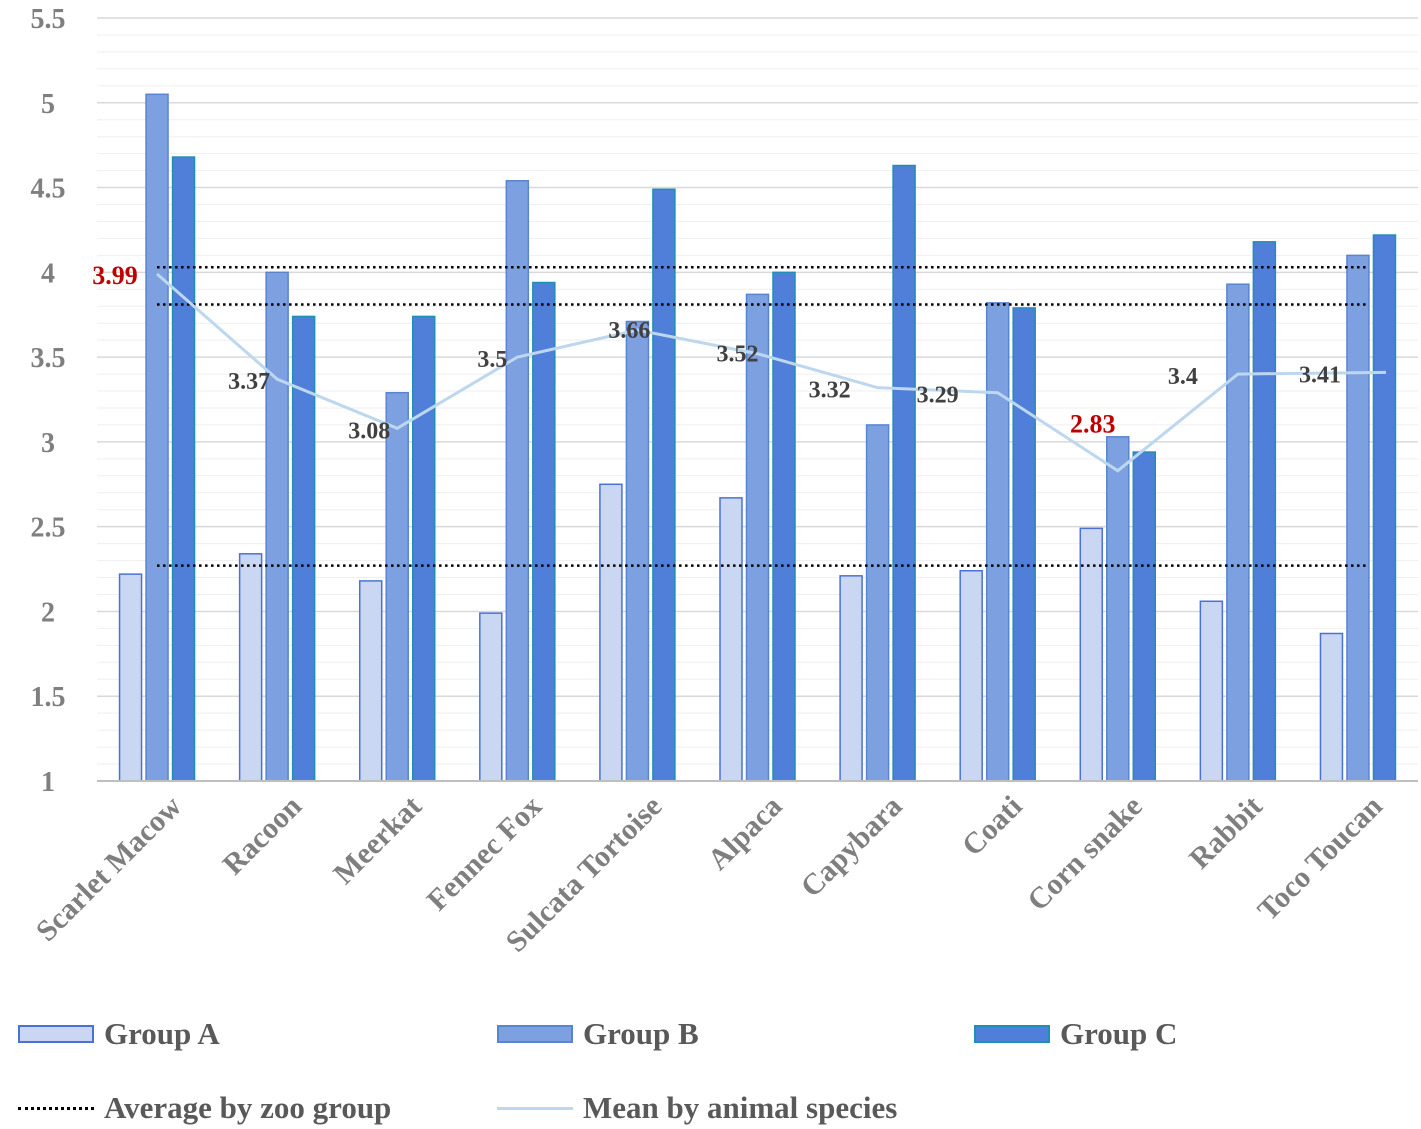  Describe the element at coordinates (851, 678) in the screenshot. I see `bar-group-a-capybara` at that location.